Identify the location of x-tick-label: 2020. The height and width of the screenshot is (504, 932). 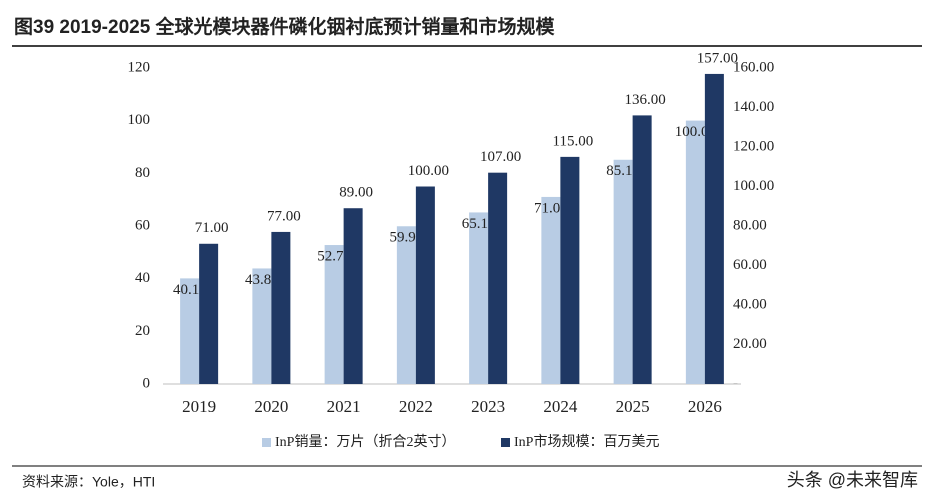
(271, 406).